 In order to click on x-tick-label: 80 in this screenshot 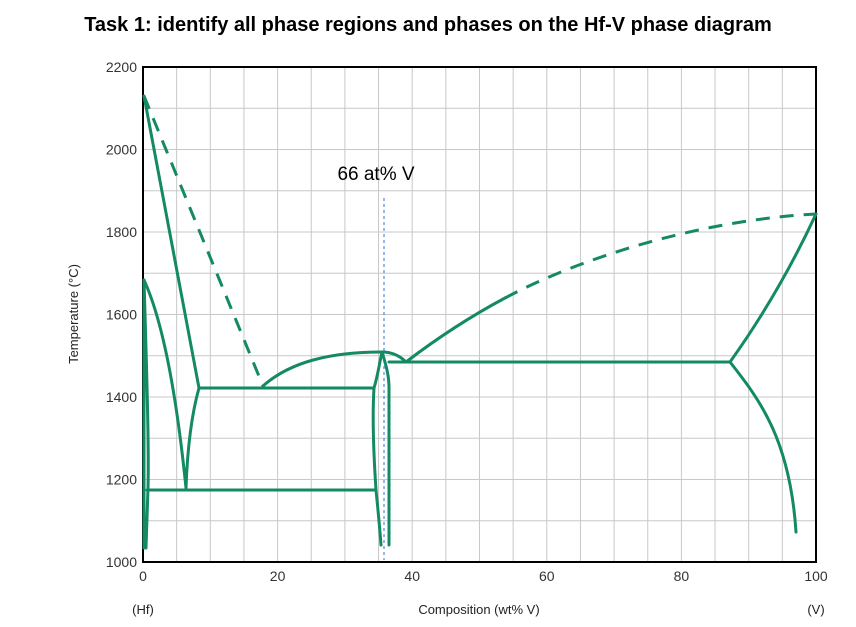, I will do `click(682, 576)`.